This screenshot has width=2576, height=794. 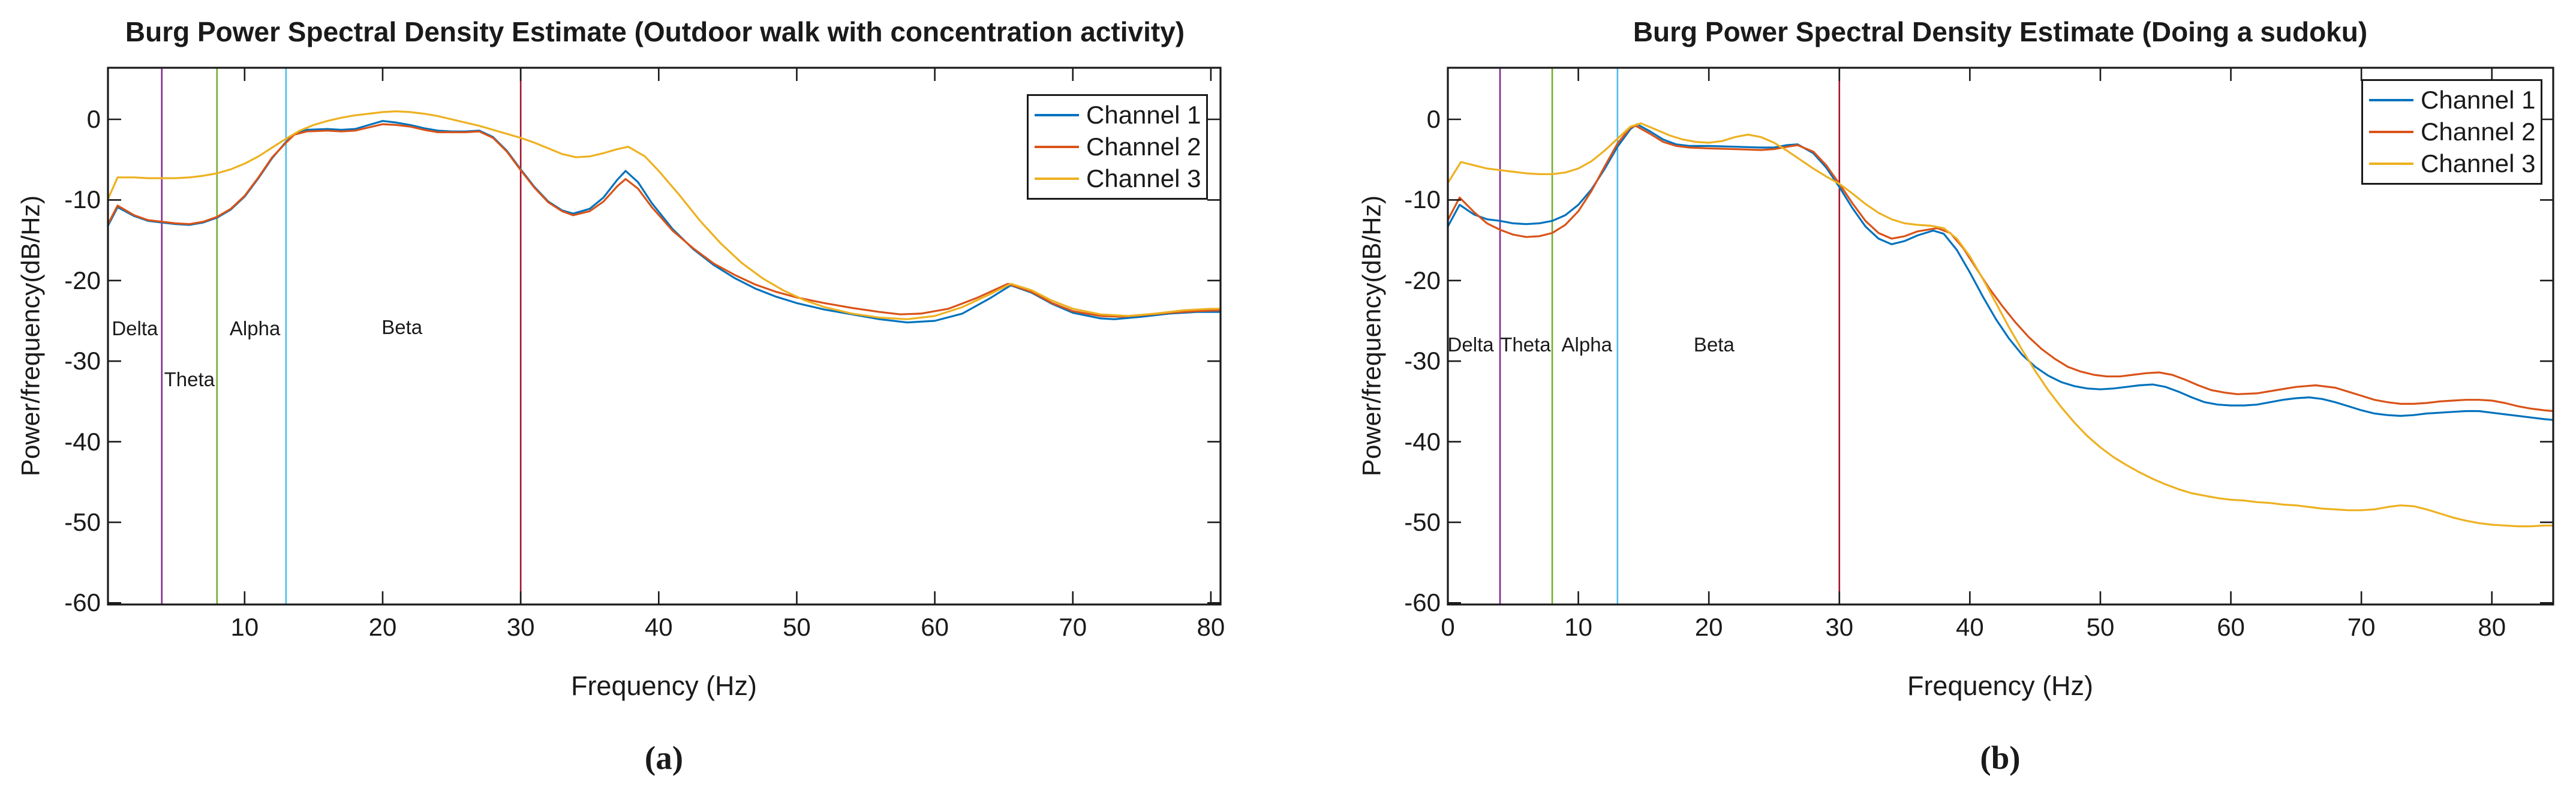 I want to click on panel-a-ytick-label: -10, so click(x=83, y=199).